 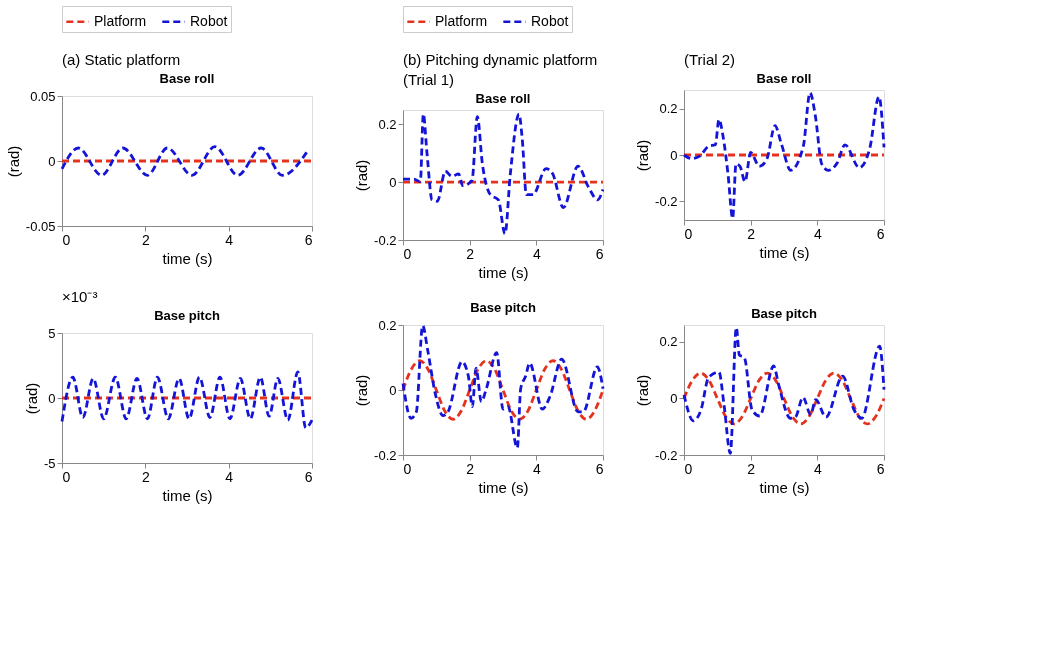 I want to click on y-tick-label: 5, so click(x=52, y=333).